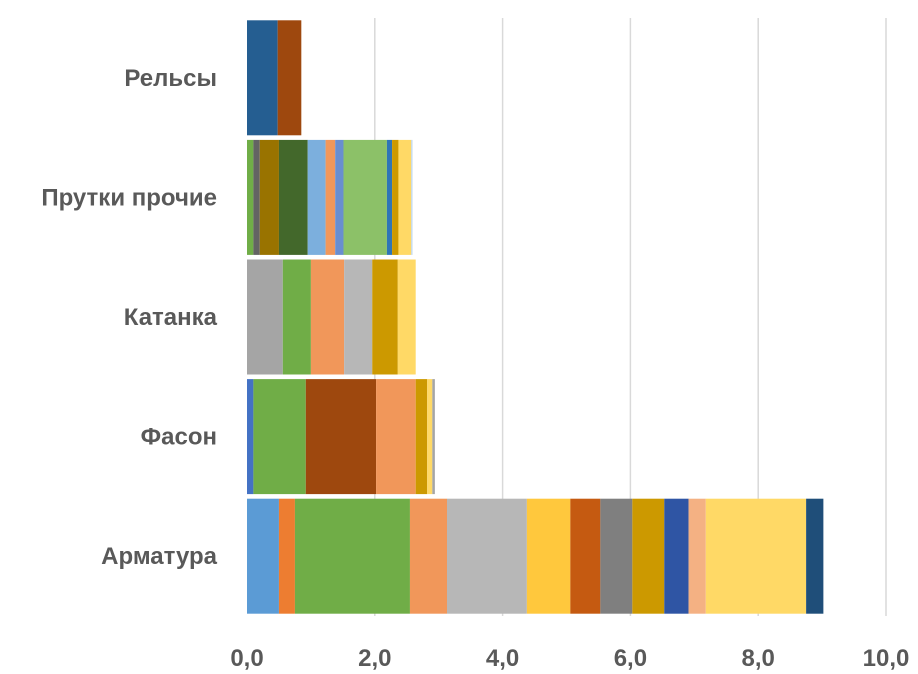 Image resolution: width=918 pixels, height=674 pixels. What do you see at coordinates (159, 556) in the screenshot?
I see `category-label: Арматура` at bounding box center [159, 556].